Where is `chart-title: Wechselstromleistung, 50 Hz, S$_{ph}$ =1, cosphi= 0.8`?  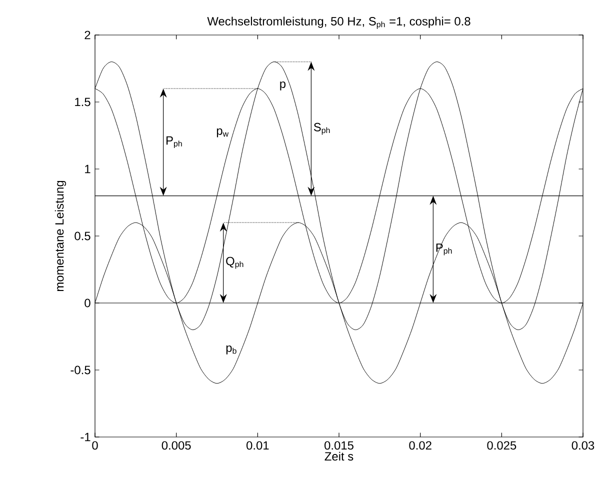 chart-title: Wechselstromleistung, 50 Hz, S$_{ph}$ =1, cosphi= 0.8 is located at coordinates (338, 22).